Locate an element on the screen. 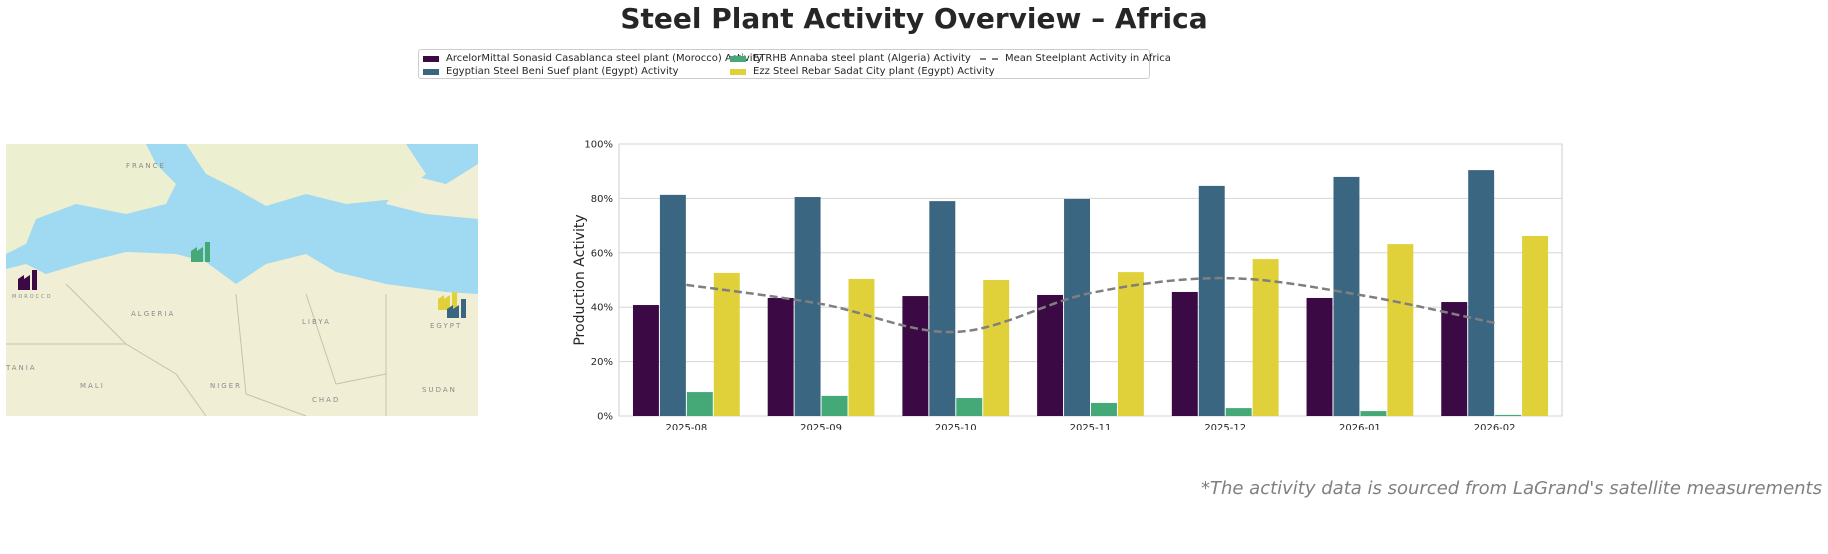 The width and height of the screenshot is (1828, 554). y-tick-label: 40% is located at coordinates (602, 308).